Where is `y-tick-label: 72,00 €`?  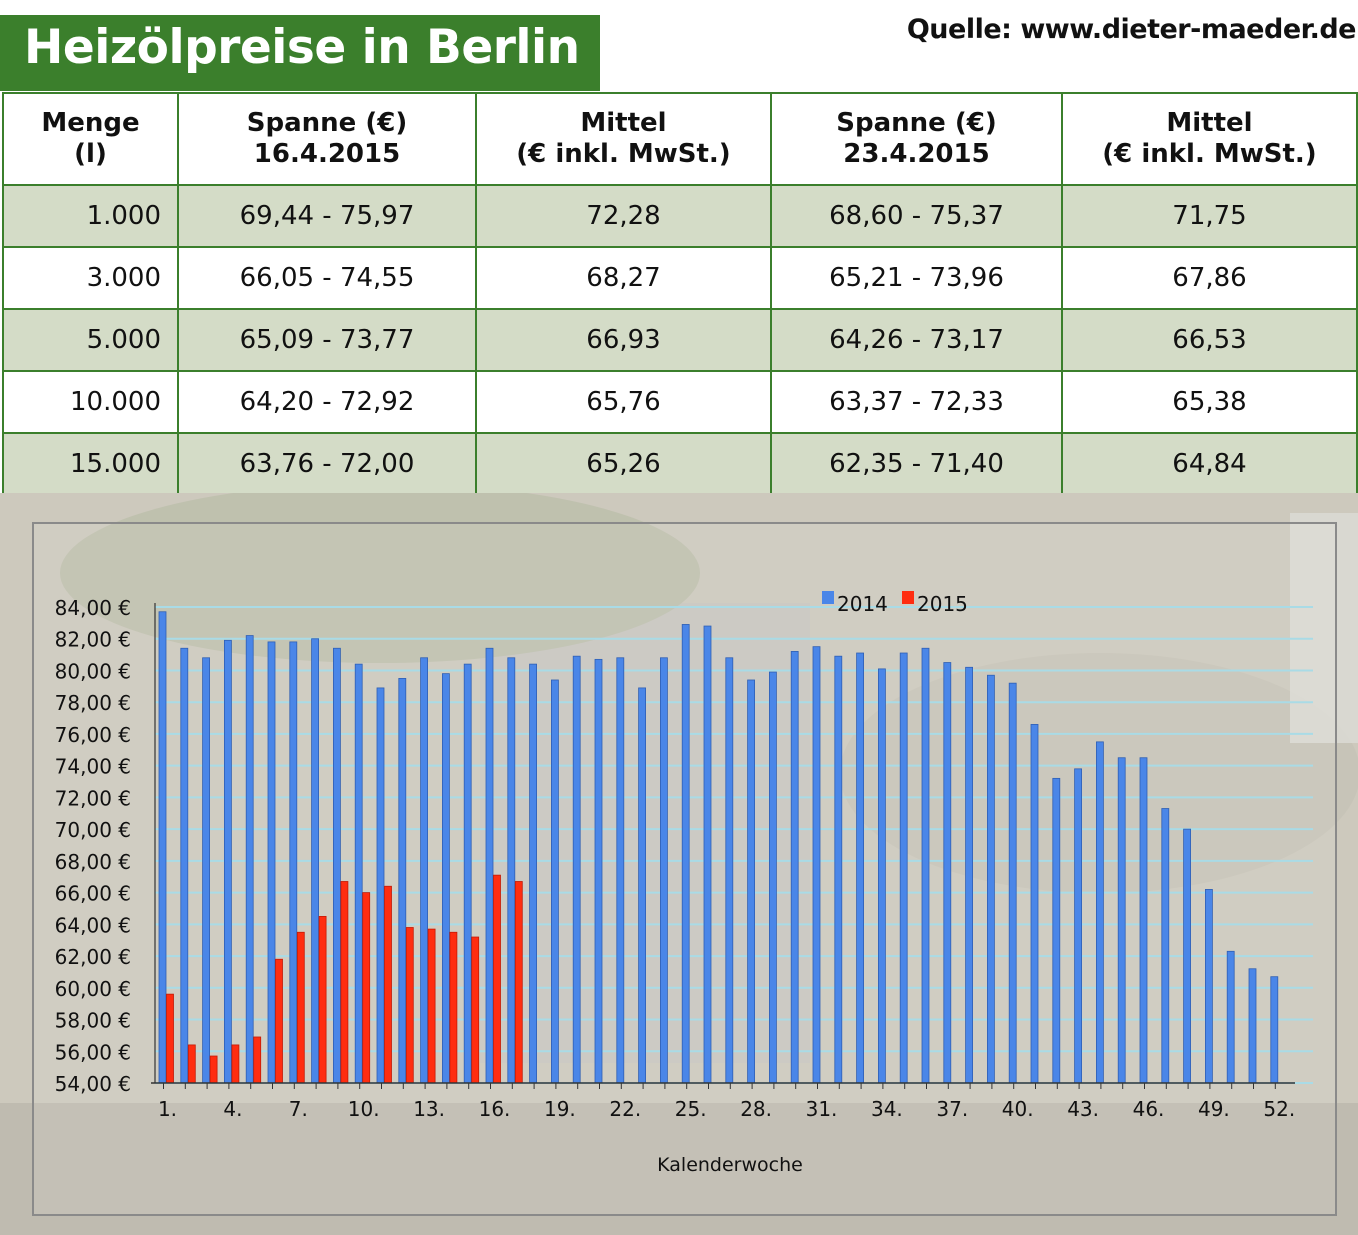 y-tick-label: 72,00 € is located at coordinates (93, 798).